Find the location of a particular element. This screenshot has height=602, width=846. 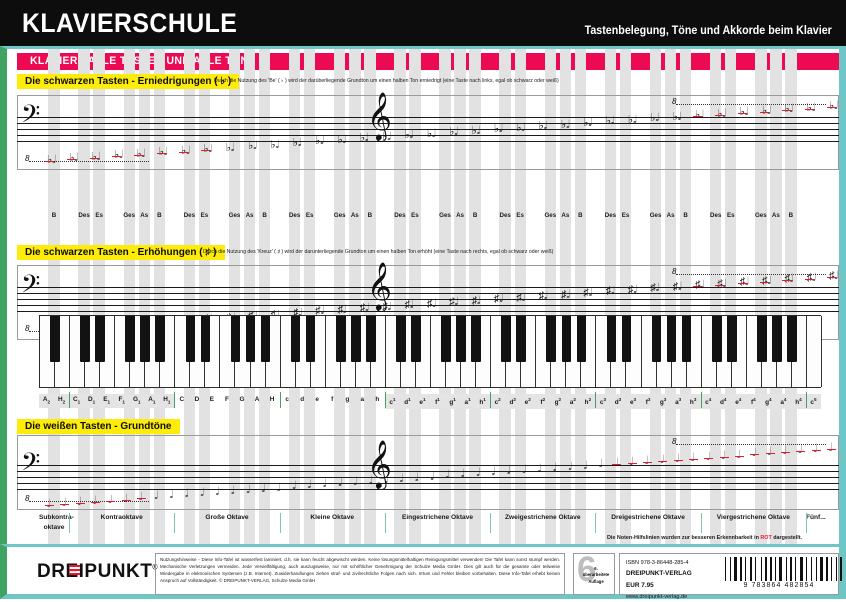

ottava-marking: 8 is located at coordinates (749, 101).